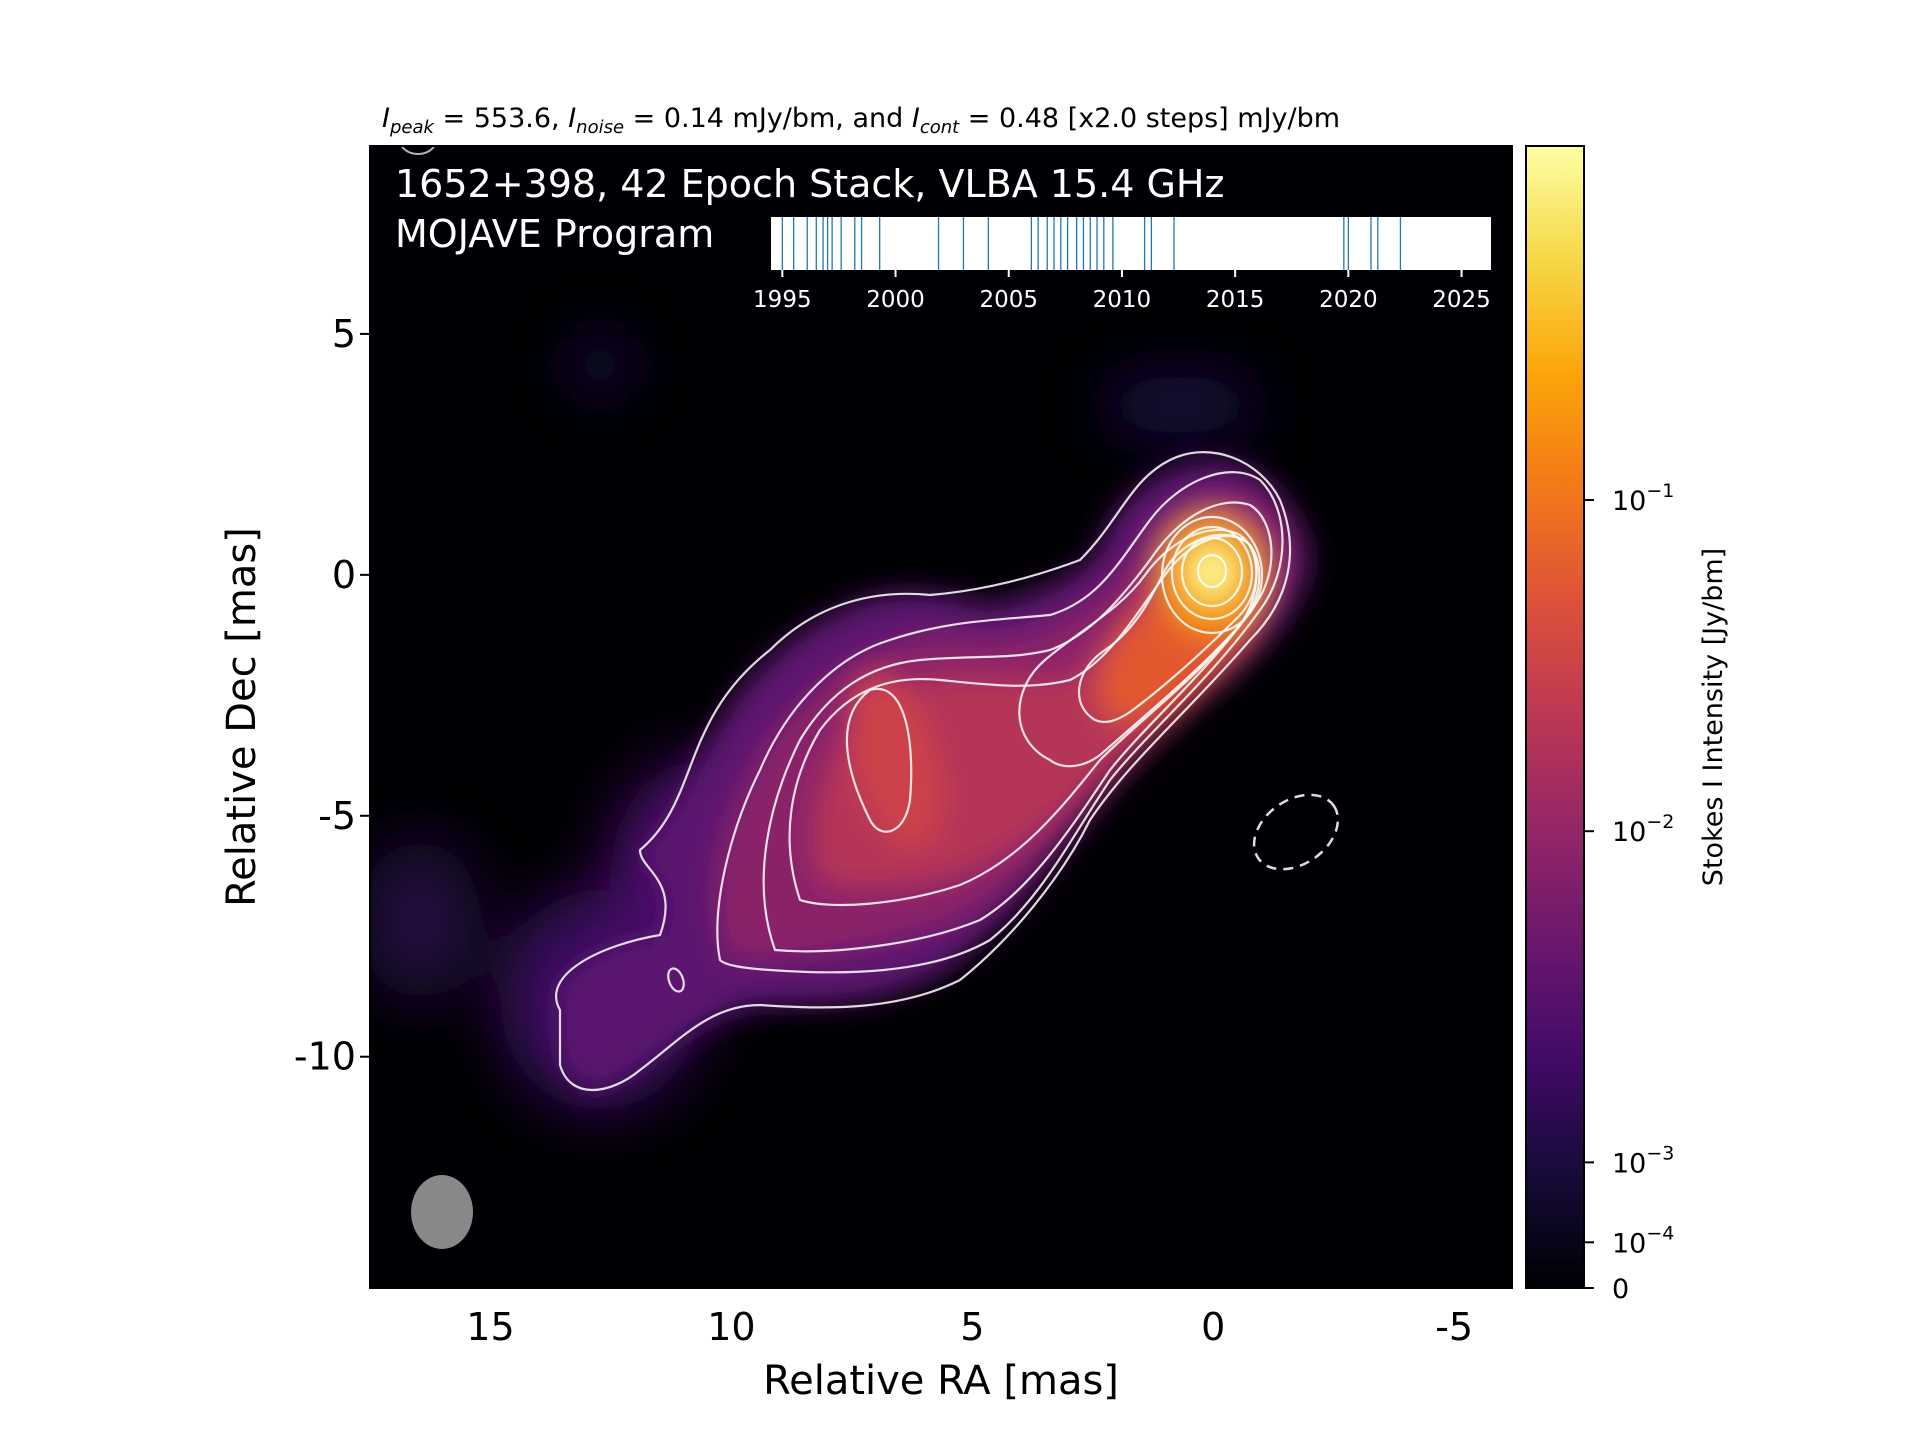  What do you see at coordinates (1713, 717) in the screenshot?
I see `colorbar-label: Stokes I Intensity [Jy/bm]` at bounding box center [1713, 717].